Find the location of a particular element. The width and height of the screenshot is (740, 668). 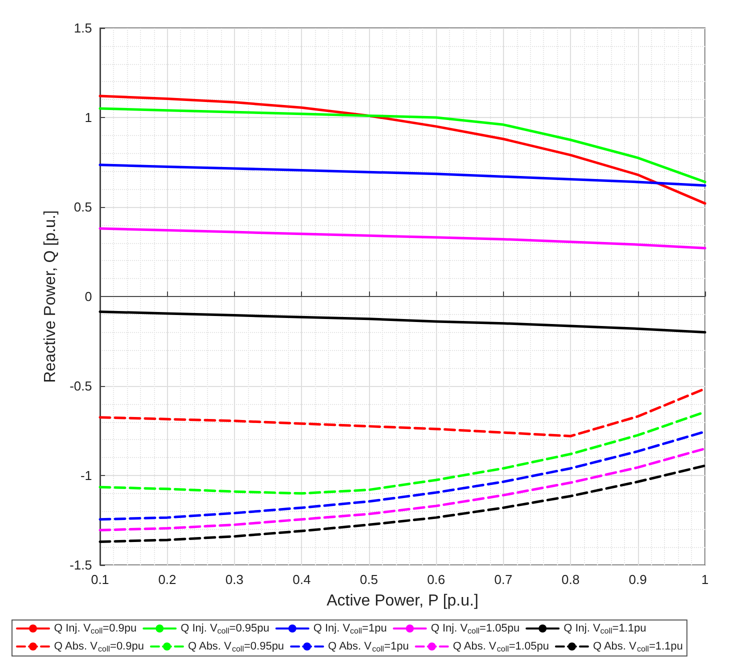

y-tick-label: 1 is located at coordinates (88, 117).